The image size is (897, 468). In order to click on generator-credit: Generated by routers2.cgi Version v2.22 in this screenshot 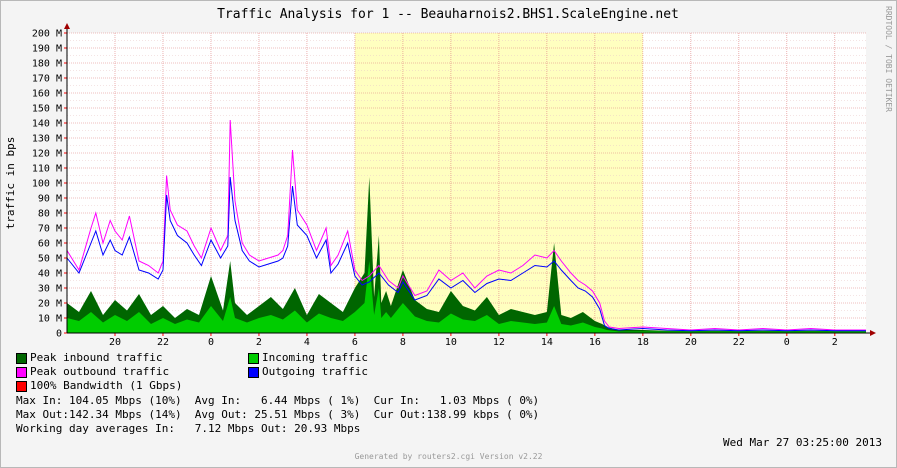, I will do `click(448, 456)`.